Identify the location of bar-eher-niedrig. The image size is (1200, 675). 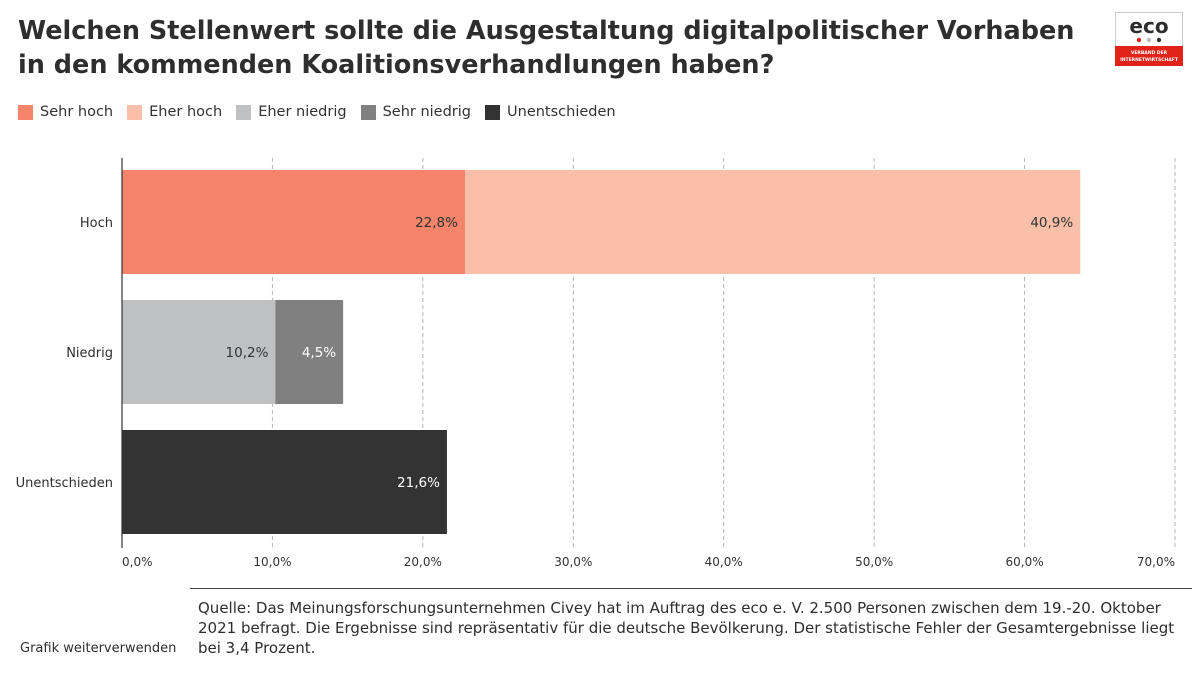
(199, 352).